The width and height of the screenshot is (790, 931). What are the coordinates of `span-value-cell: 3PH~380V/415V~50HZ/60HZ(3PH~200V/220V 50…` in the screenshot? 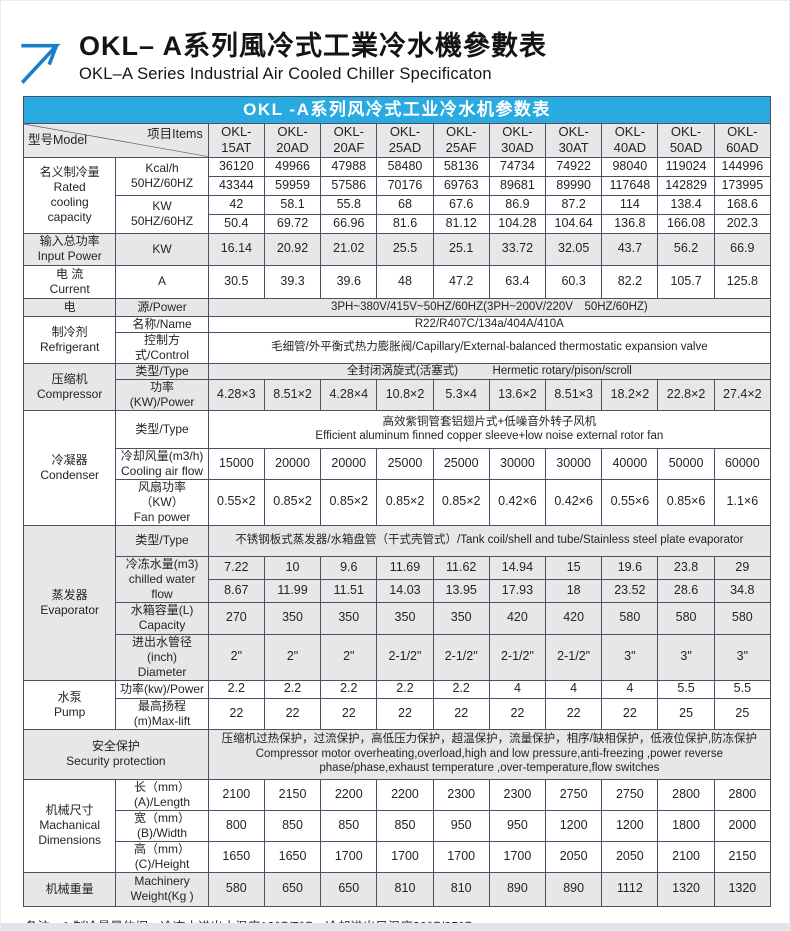 It's located at (489, 307).